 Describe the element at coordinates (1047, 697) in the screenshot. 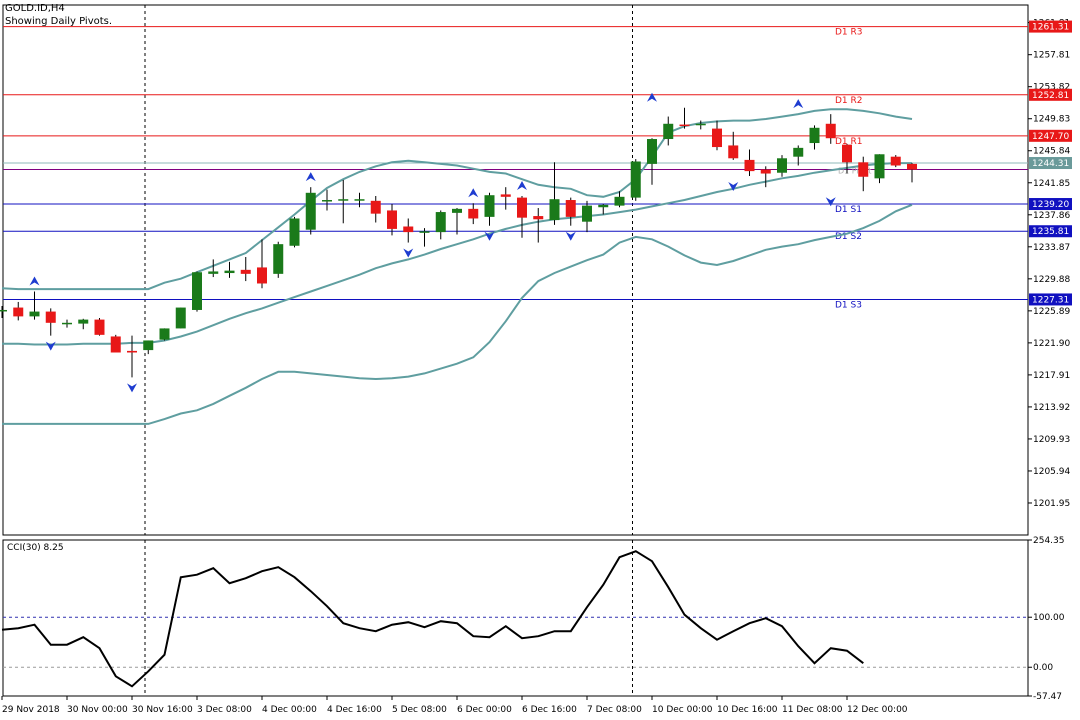

I see `cci-y-tick-label: -57.47` at that location.